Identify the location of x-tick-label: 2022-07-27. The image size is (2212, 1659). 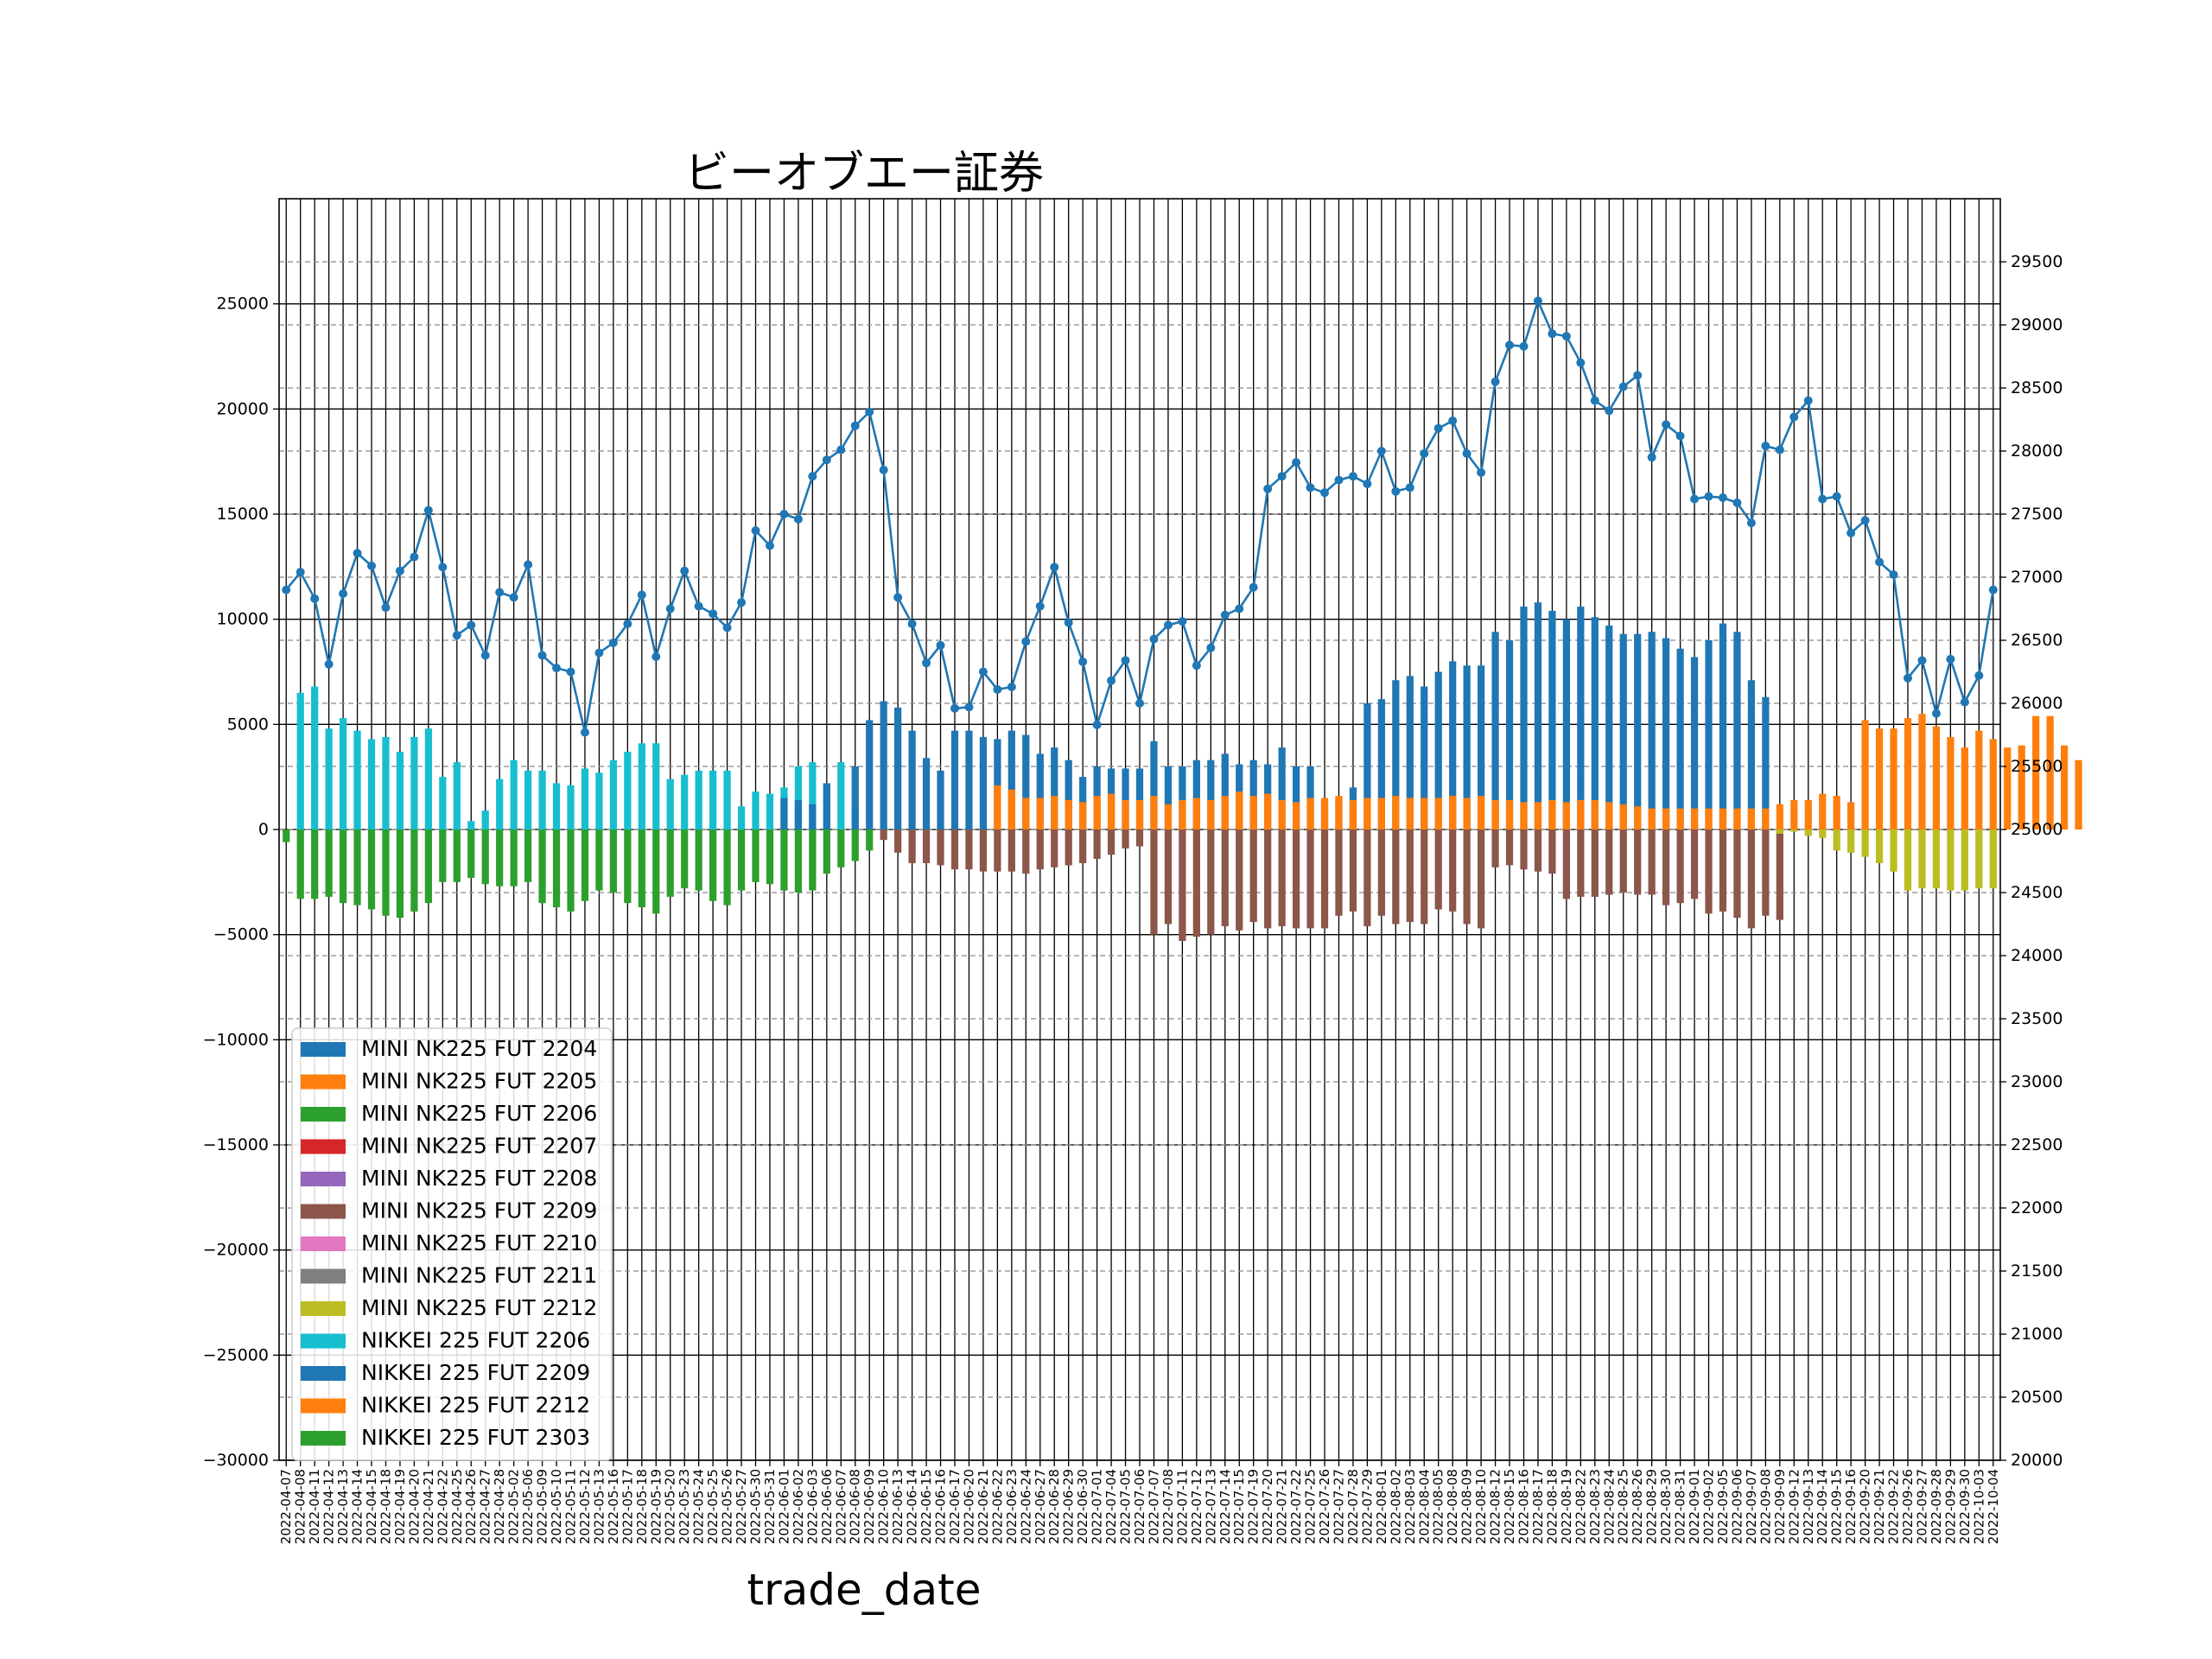
(1338, 1506).